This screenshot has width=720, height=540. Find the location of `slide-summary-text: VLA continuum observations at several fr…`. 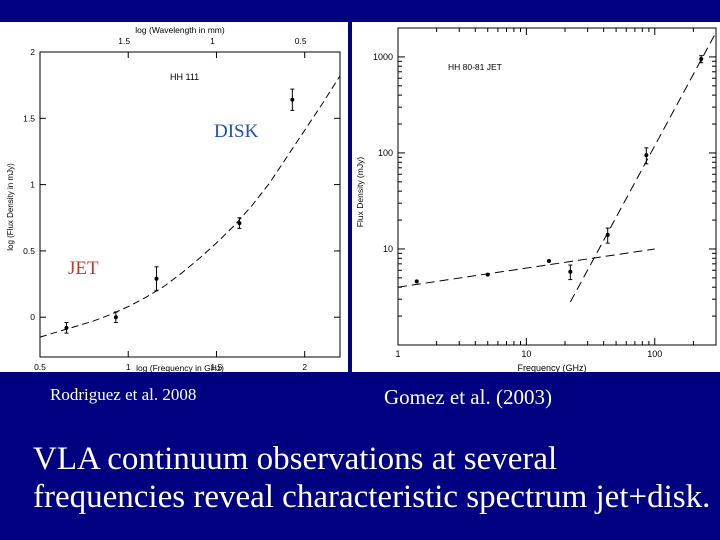

slide-summary-text: VLA continuum observations at several fr… is located at coordinates (372, 478).